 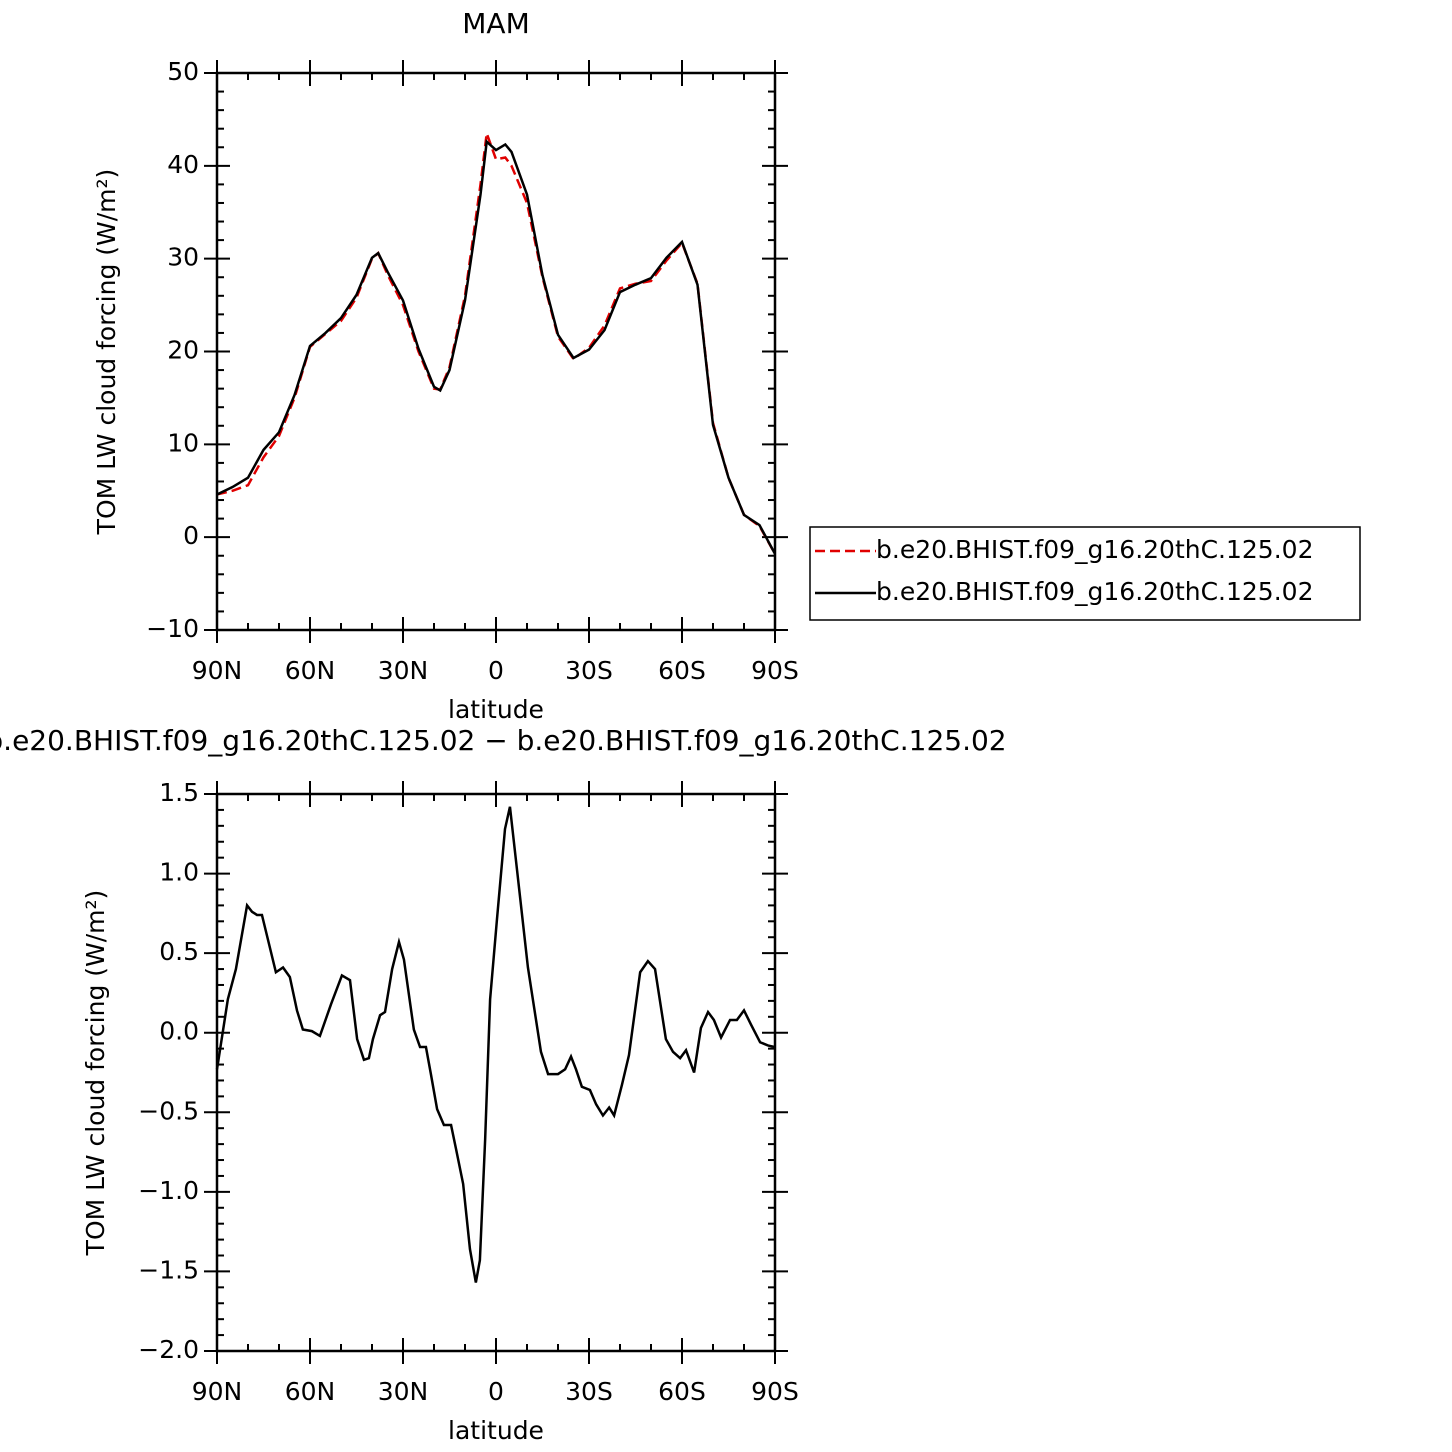 What do you see at coordinates (179, 792) in the screenshot?
I see `y-tick-label: 1.5` at bounding box center [179, 792].